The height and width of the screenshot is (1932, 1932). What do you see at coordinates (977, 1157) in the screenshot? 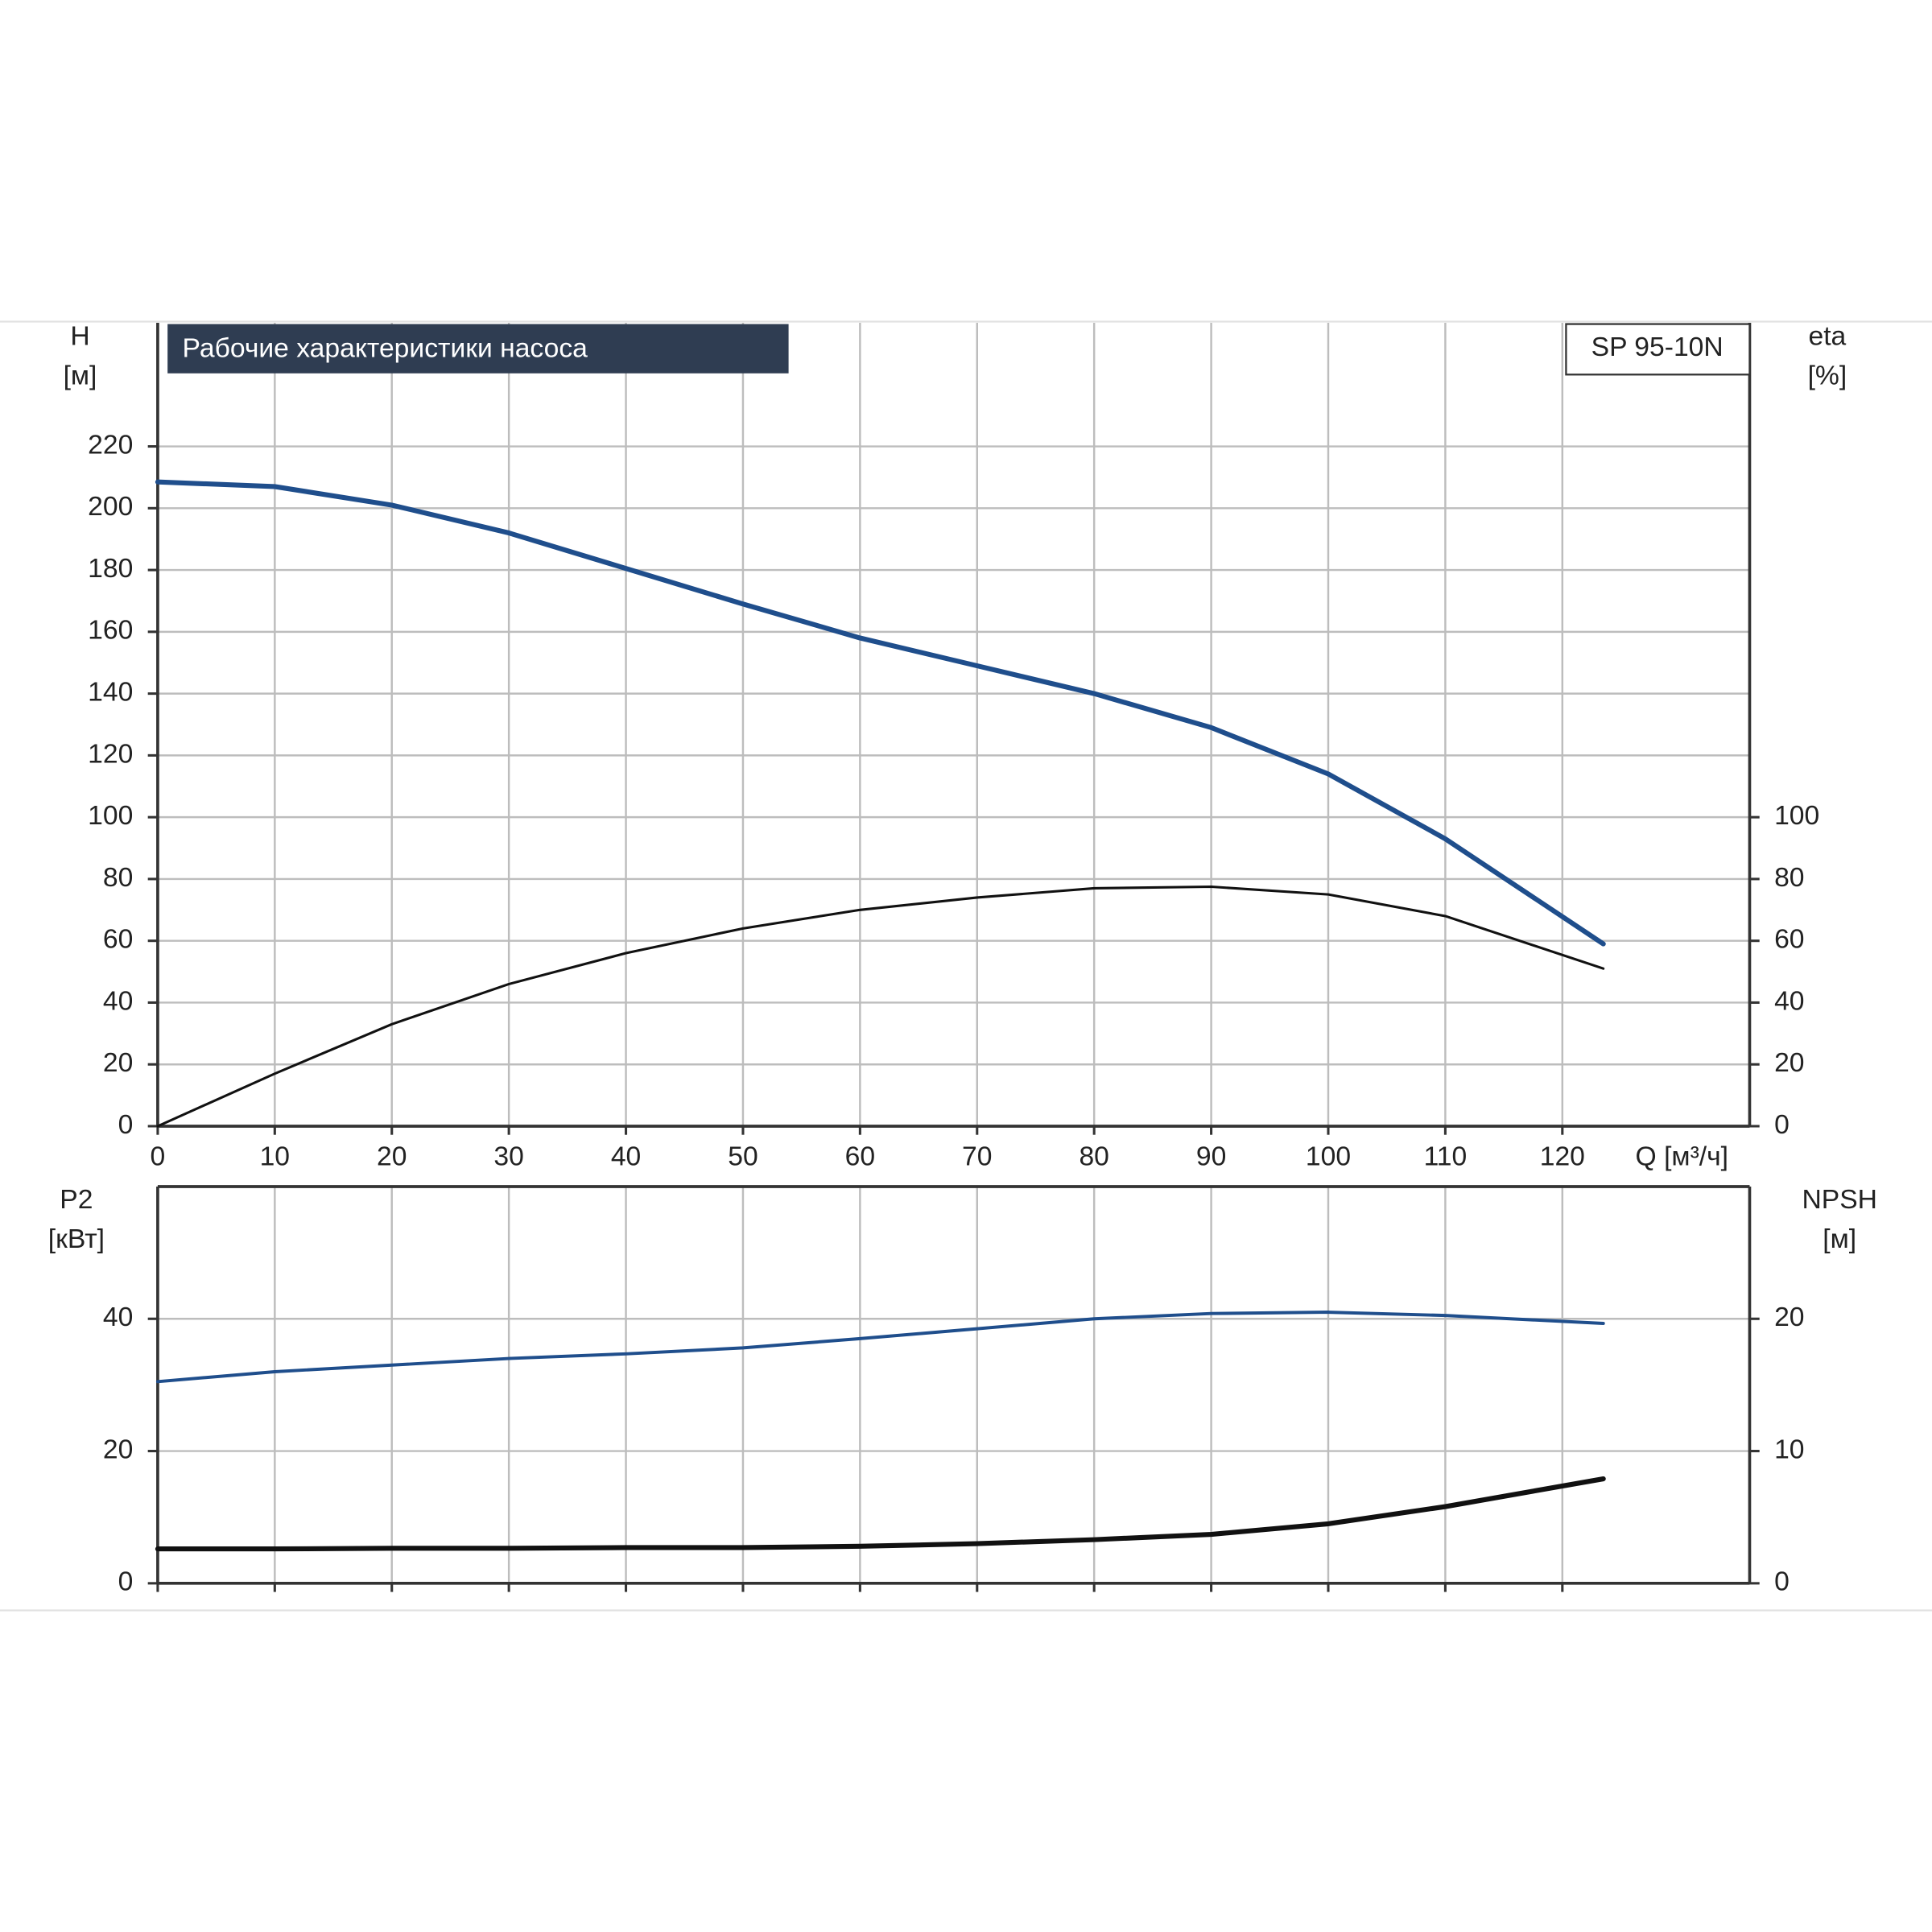
I see `x-tick-label: 70` at bounding box center [977, 1157].